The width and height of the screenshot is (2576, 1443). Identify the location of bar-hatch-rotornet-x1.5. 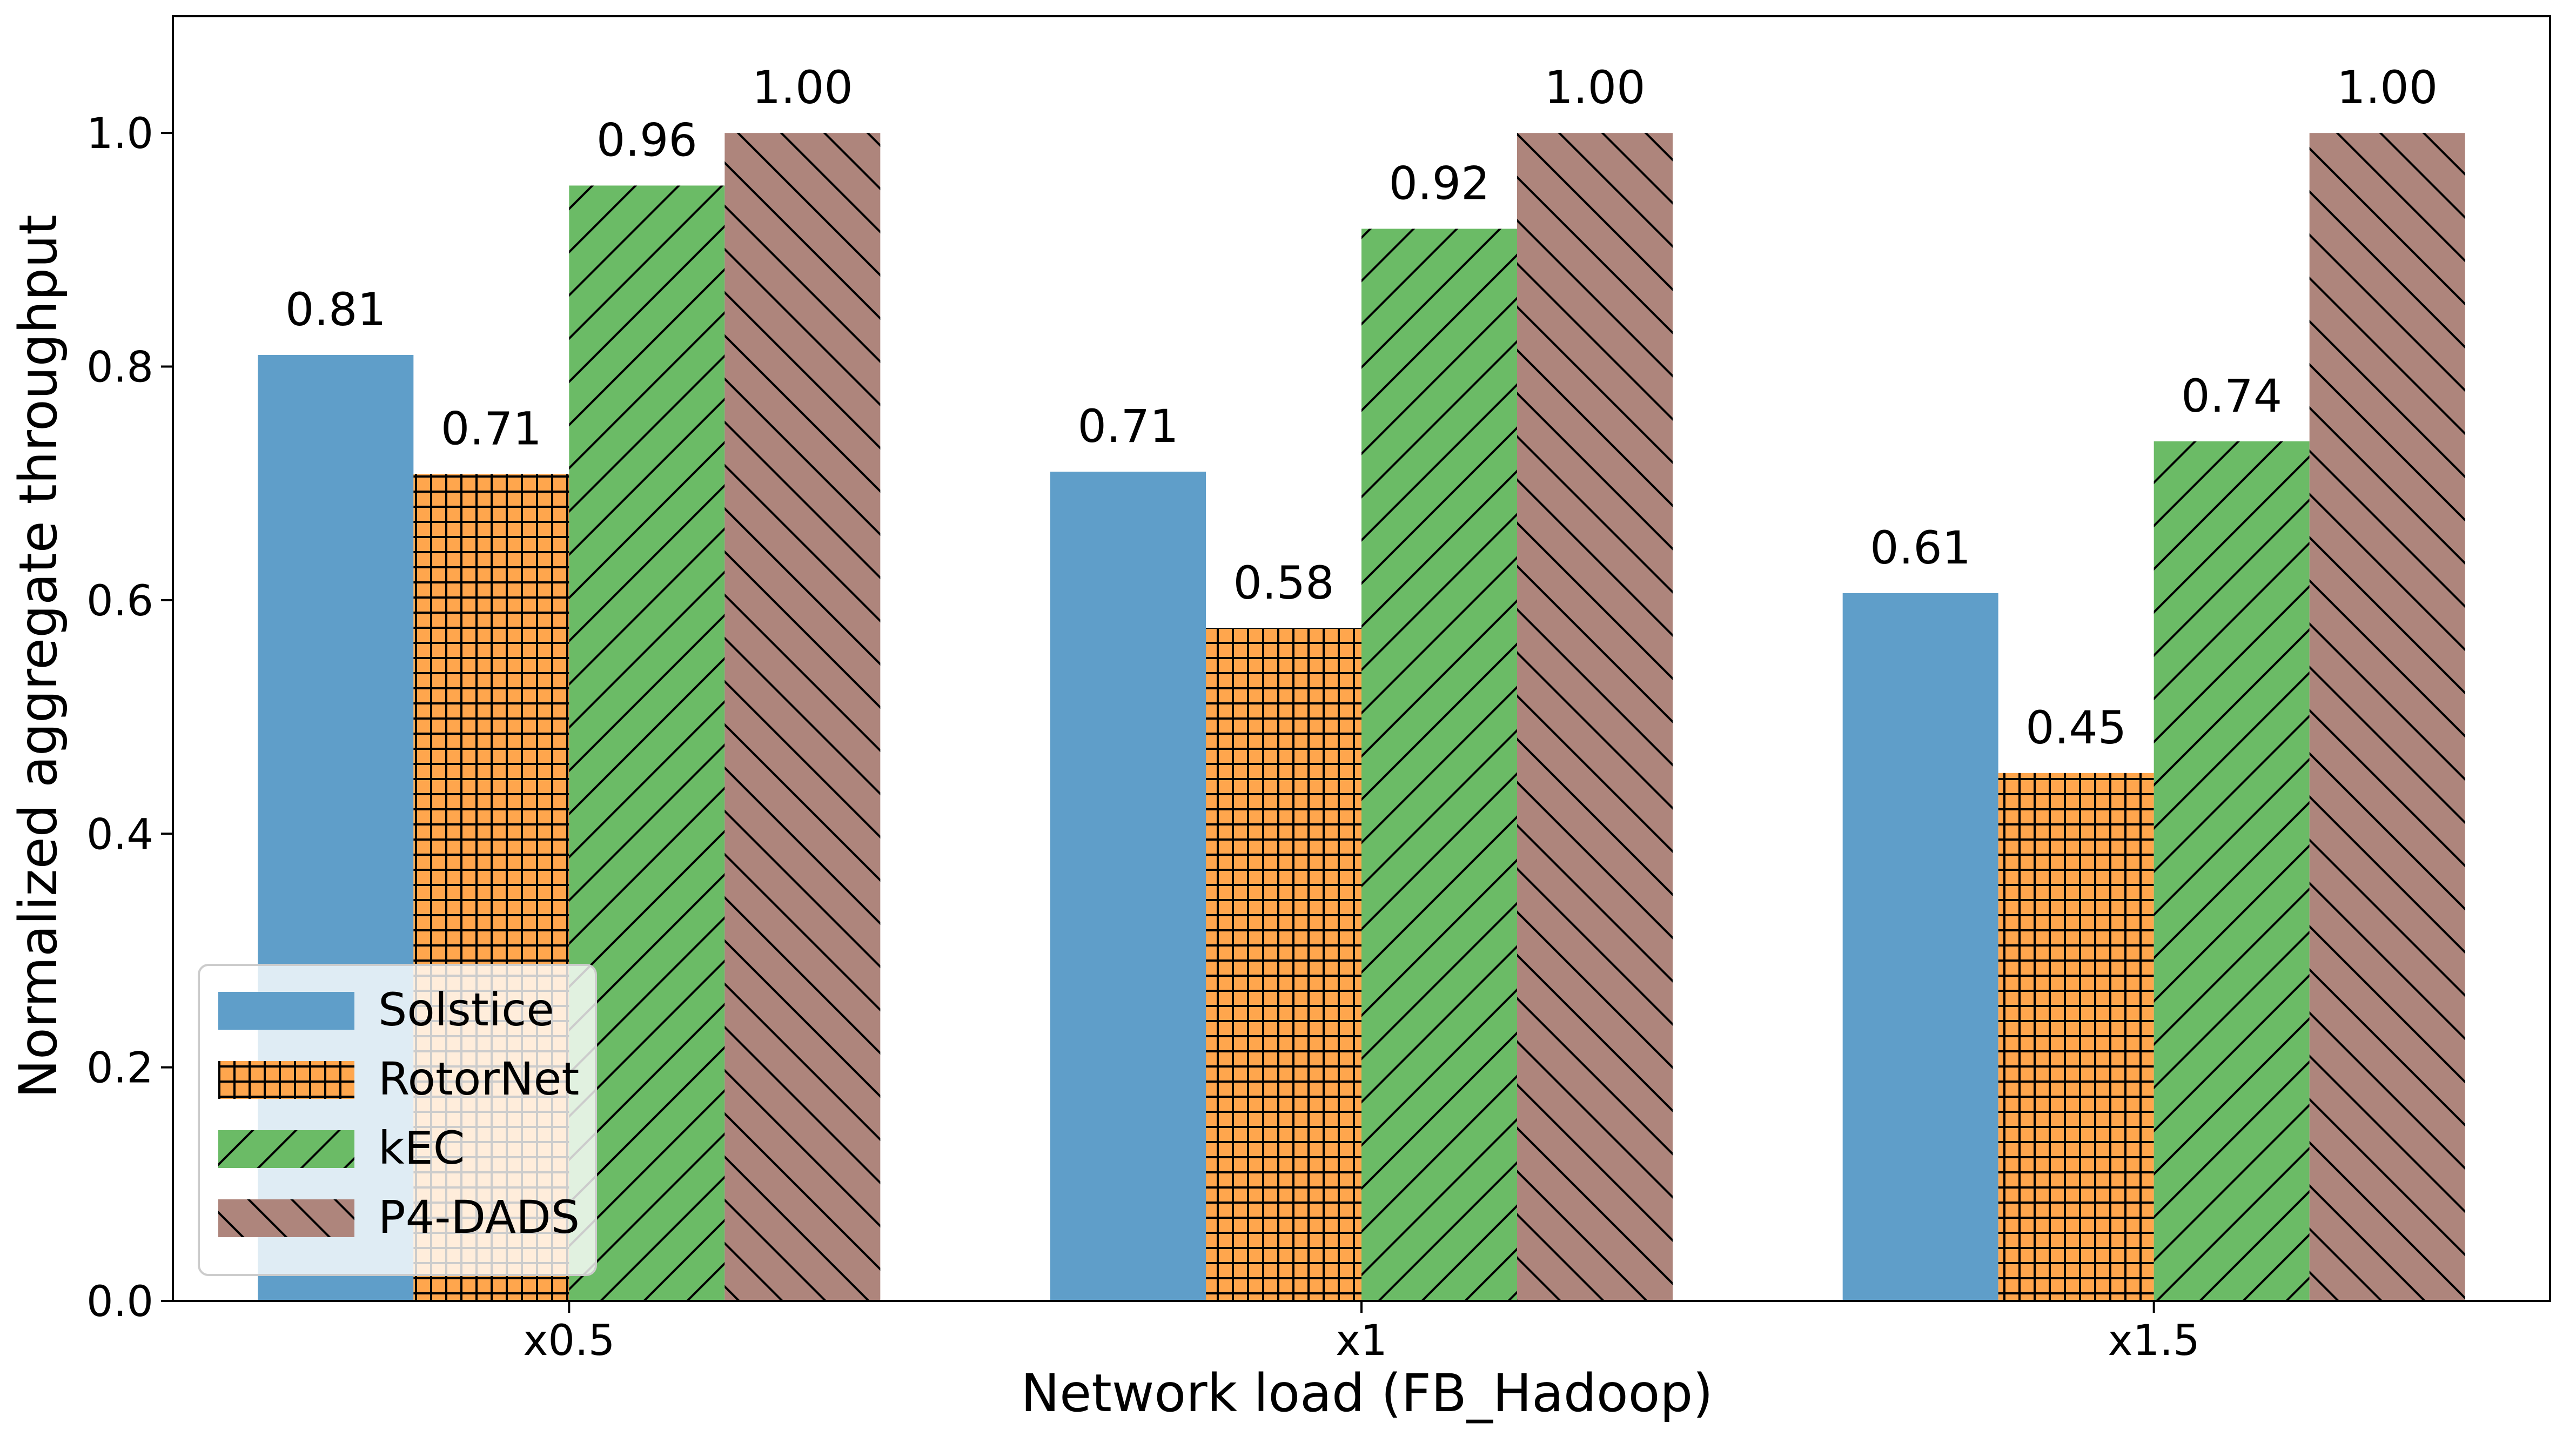
(2076, 1037).